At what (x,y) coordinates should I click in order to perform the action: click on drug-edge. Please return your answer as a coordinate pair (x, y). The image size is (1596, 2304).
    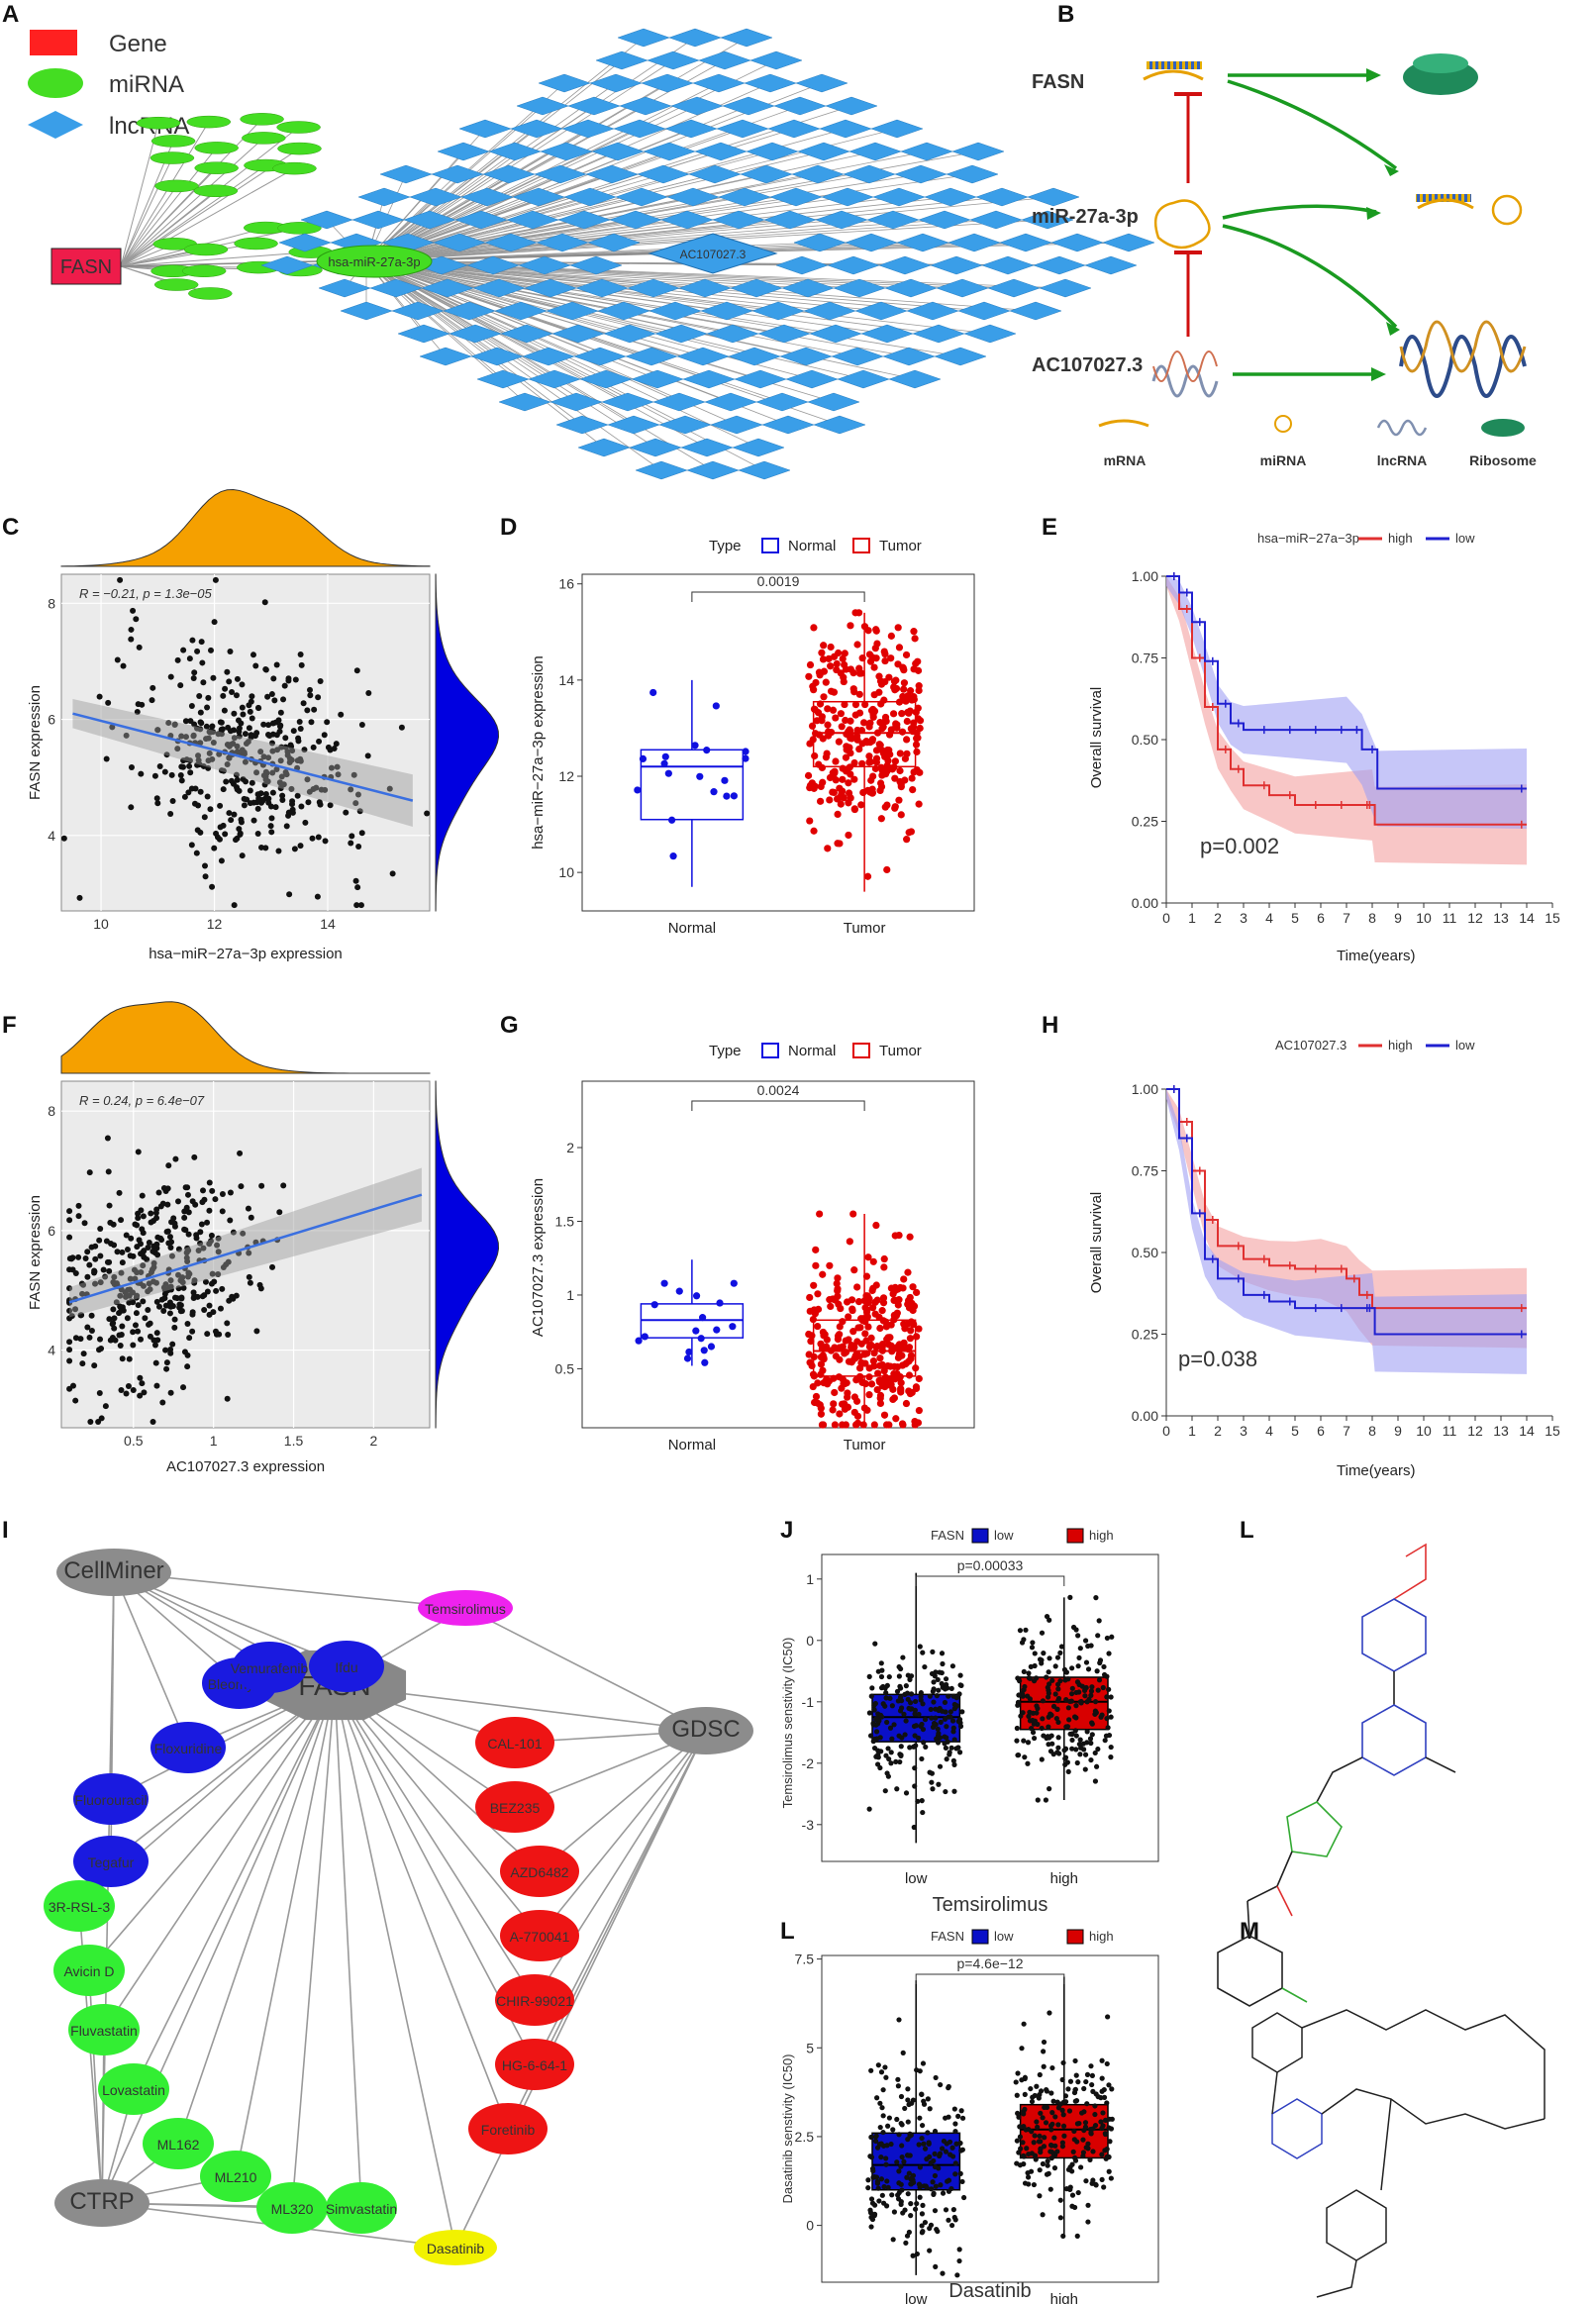
    Looking at the image, I should click on (314, 1946).